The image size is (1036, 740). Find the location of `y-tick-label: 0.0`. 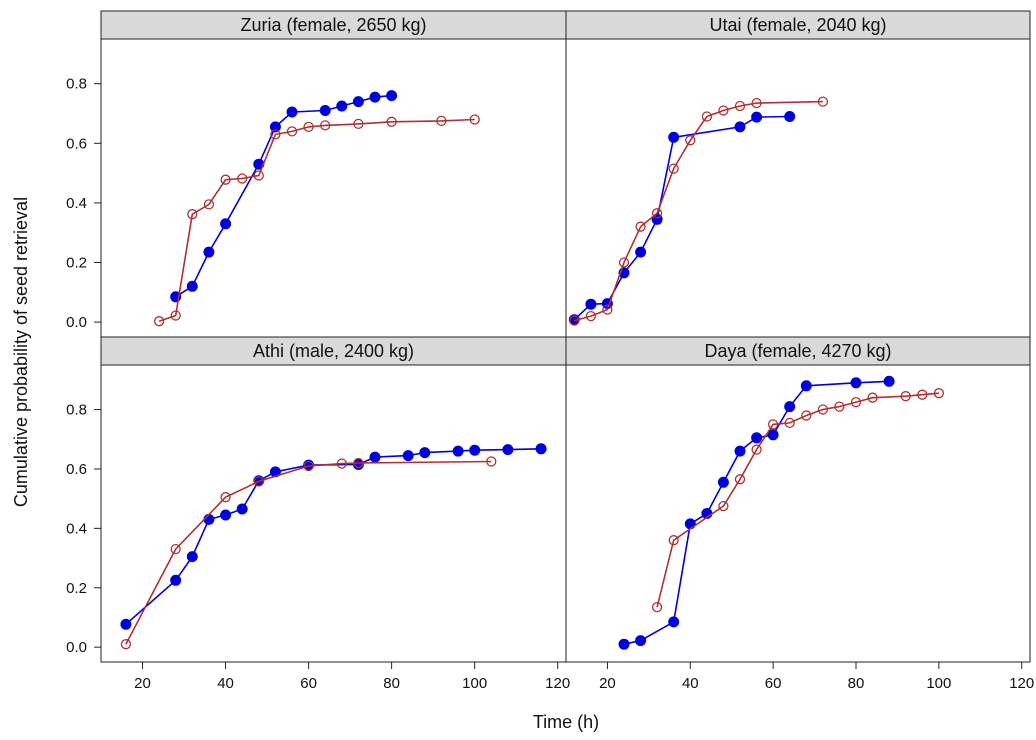

y-tick-label: 0.0 is located at coordinates (76, 647).